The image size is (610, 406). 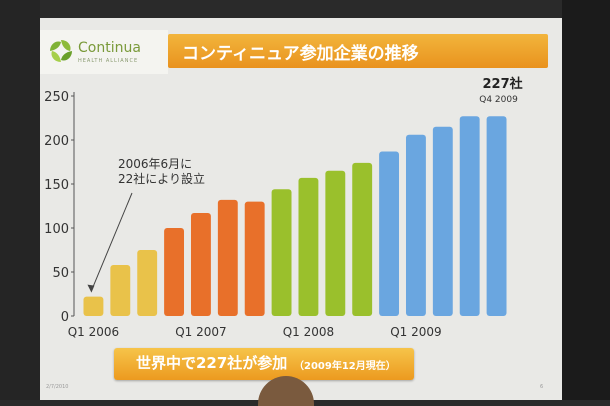 I want to click on screen-bezel-right, so click(x=586, y=200).